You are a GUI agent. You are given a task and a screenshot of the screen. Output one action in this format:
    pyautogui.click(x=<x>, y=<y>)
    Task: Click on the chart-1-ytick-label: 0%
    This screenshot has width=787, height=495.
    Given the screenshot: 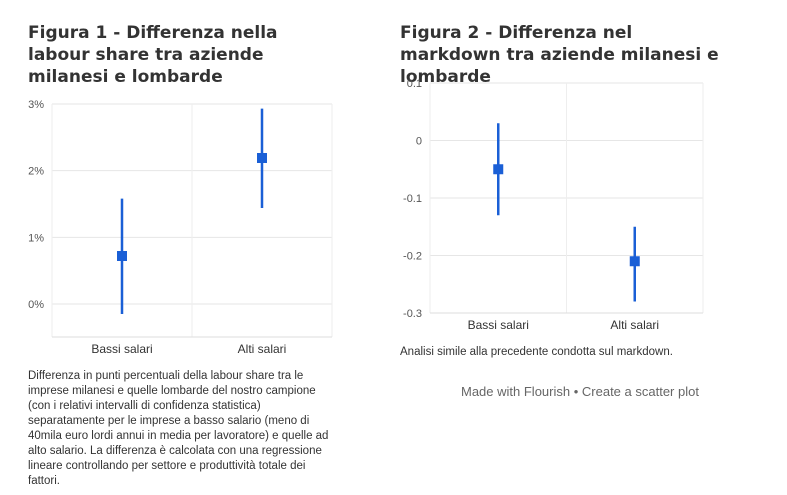 What is the action you would take?
    pyautogui.click(x=36, y=305)
    